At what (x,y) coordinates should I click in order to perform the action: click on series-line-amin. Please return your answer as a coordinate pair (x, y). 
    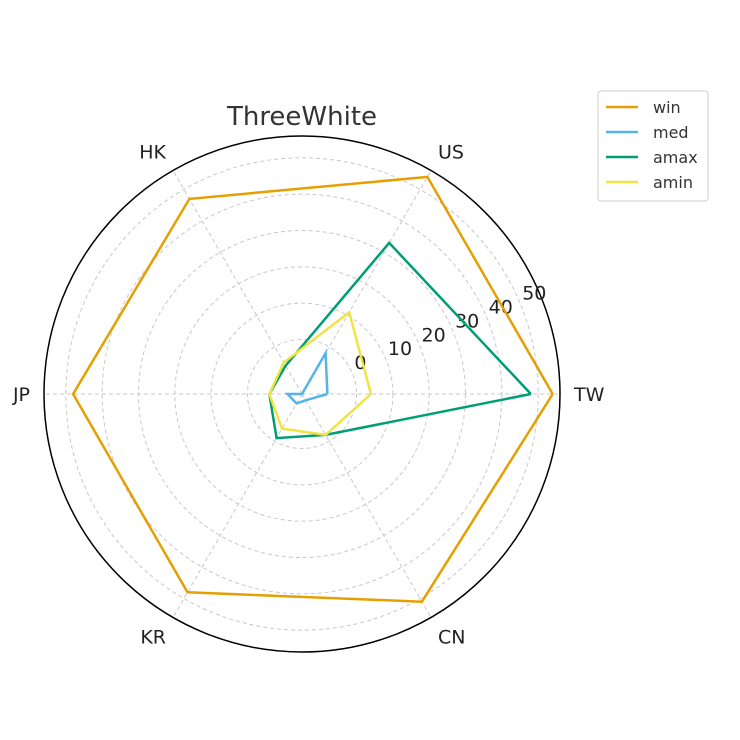
    Looking at the image, I should click on (320, 373).